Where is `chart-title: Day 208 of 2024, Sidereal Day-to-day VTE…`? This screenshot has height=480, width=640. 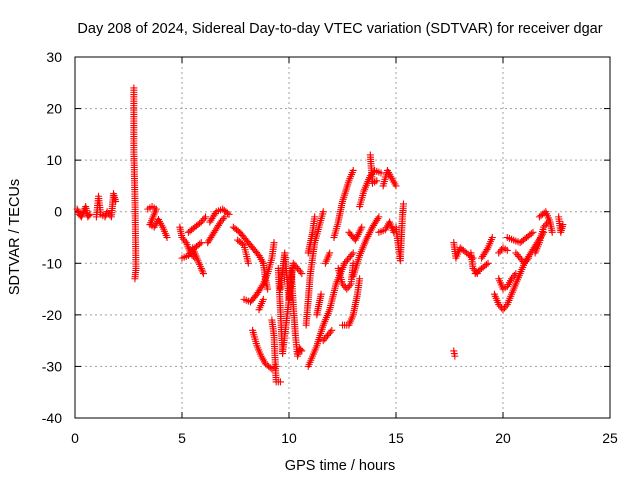
chart-title: Day 208 of 2024, Sidereal Day-to-day VTE… is located at coordinates (339, 29).